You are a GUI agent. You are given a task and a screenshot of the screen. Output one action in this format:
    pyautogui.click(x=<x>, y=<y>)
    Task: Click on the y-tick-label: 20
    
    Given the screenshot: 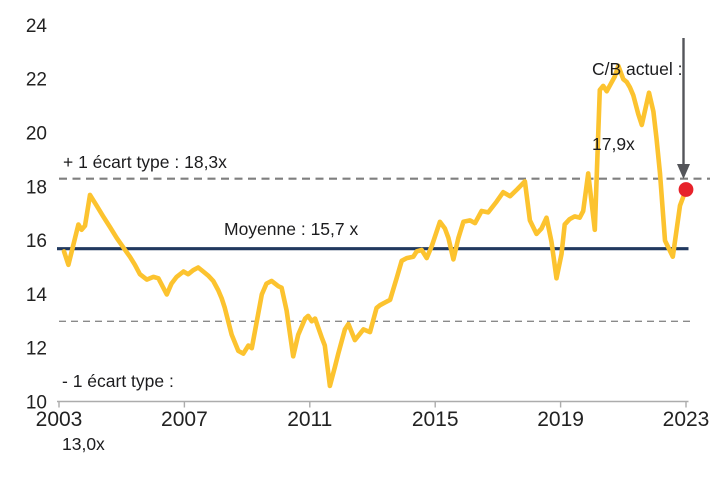 What is the action you would take?
    pyautogui.click(x=36, y=134)
    